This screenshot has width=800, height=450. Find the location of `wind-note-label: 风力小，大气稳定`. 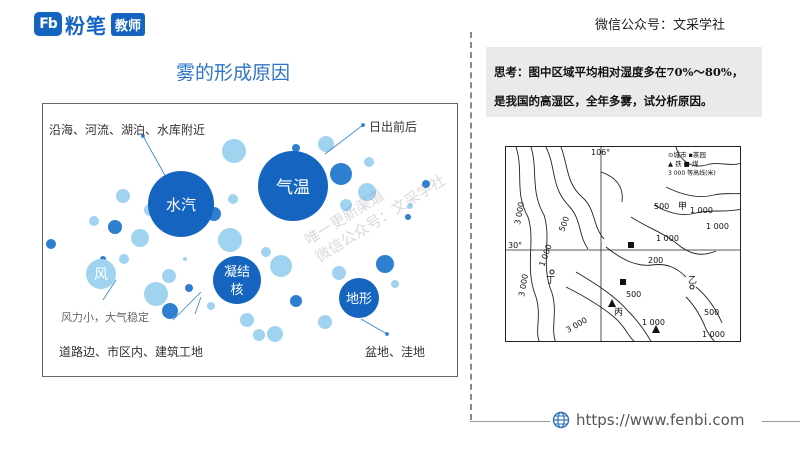

wind-note-label: 风力小，大气稳定 is located at coordinates (105, 317).